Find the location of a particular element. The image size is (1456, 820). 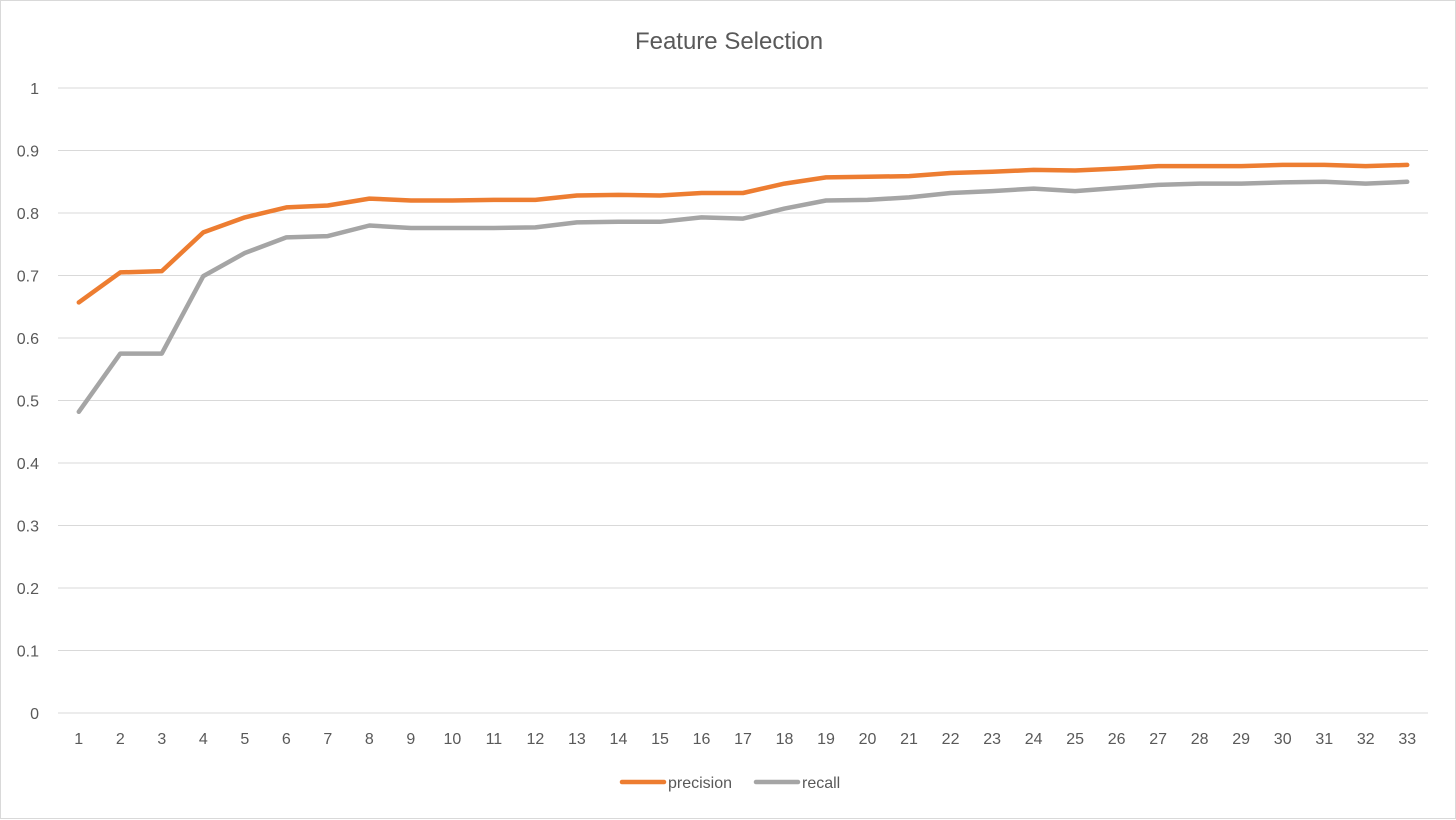

x-tick-label: 21 is located at coordinates (909, 739).